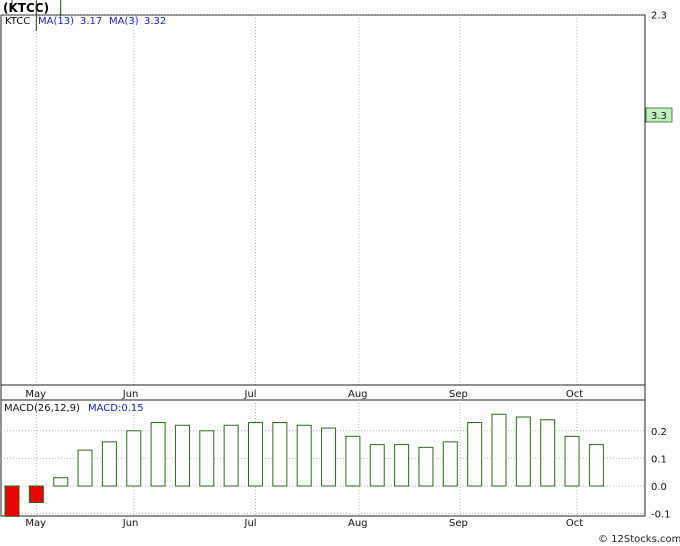  What do you see at coordinates (304, 523) in the screenshot?
I see `month-axis-bottom: May Jun Jul Aug Sep Oct` at bounding box center [304, 523].